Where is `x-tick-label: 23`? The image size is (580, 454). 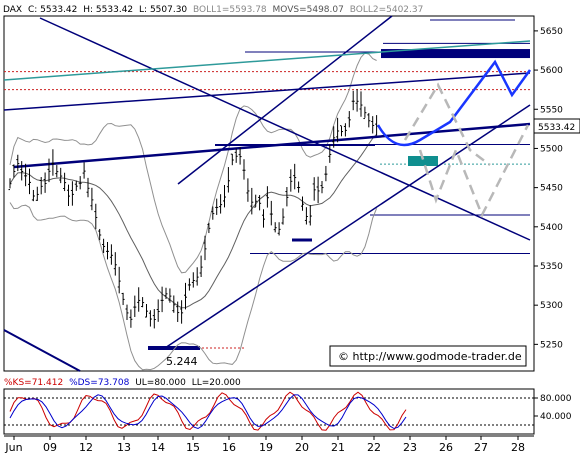
x-tick-label: 23 is located at coordinates (410, 447).